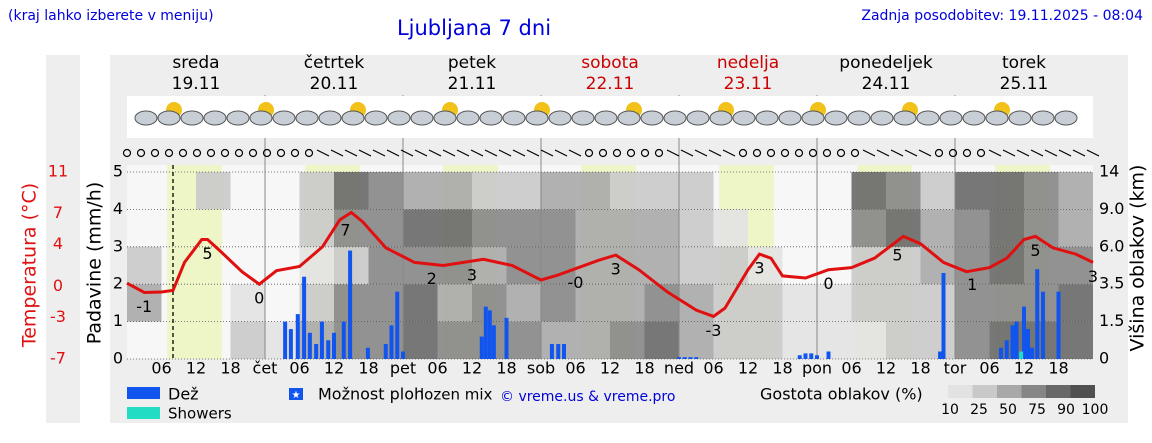 This screenshot has height=443, width=1152. I want to click on x-tick-label: tor, so click(955, 368).